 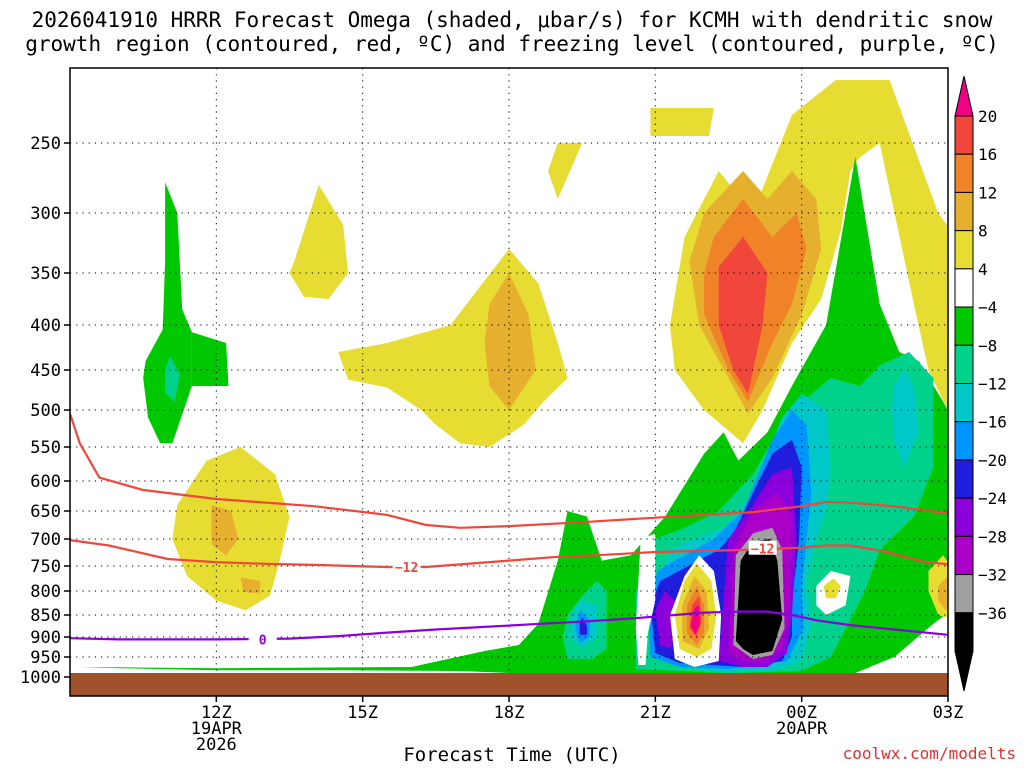 I want to click on y-tick-label-800: 800, so click(x=45, y=592).